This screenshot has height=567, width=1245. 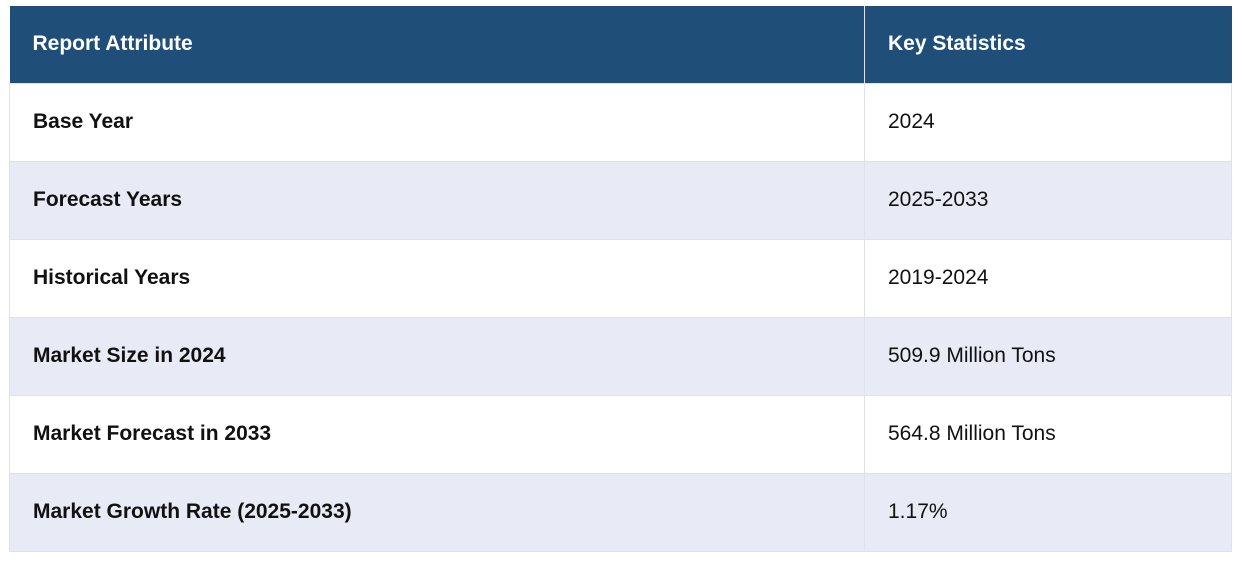 I want to click on row-attribute: Forecast Years, so click(x=437, y=200).